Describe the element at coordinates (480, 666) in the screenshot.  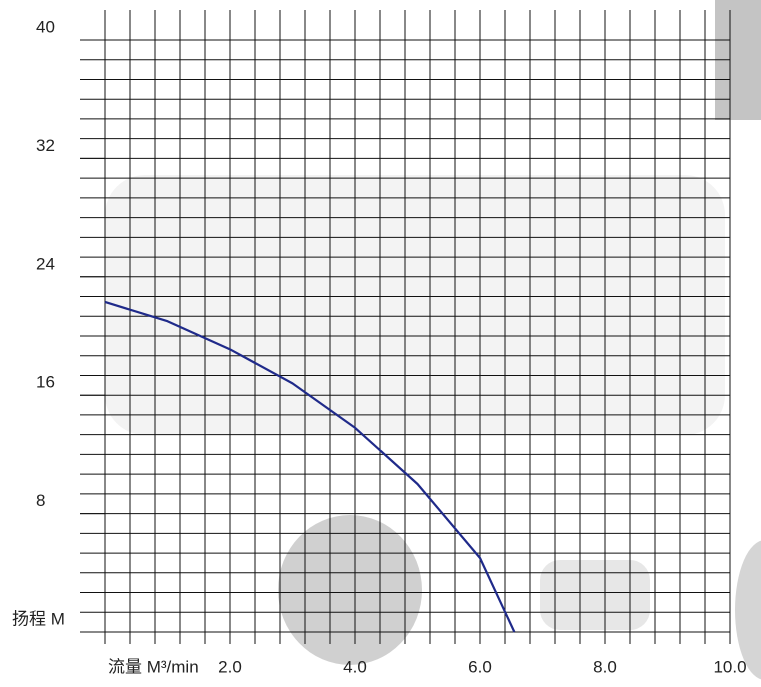
I see `x-tick-label: 6.0` at that location.